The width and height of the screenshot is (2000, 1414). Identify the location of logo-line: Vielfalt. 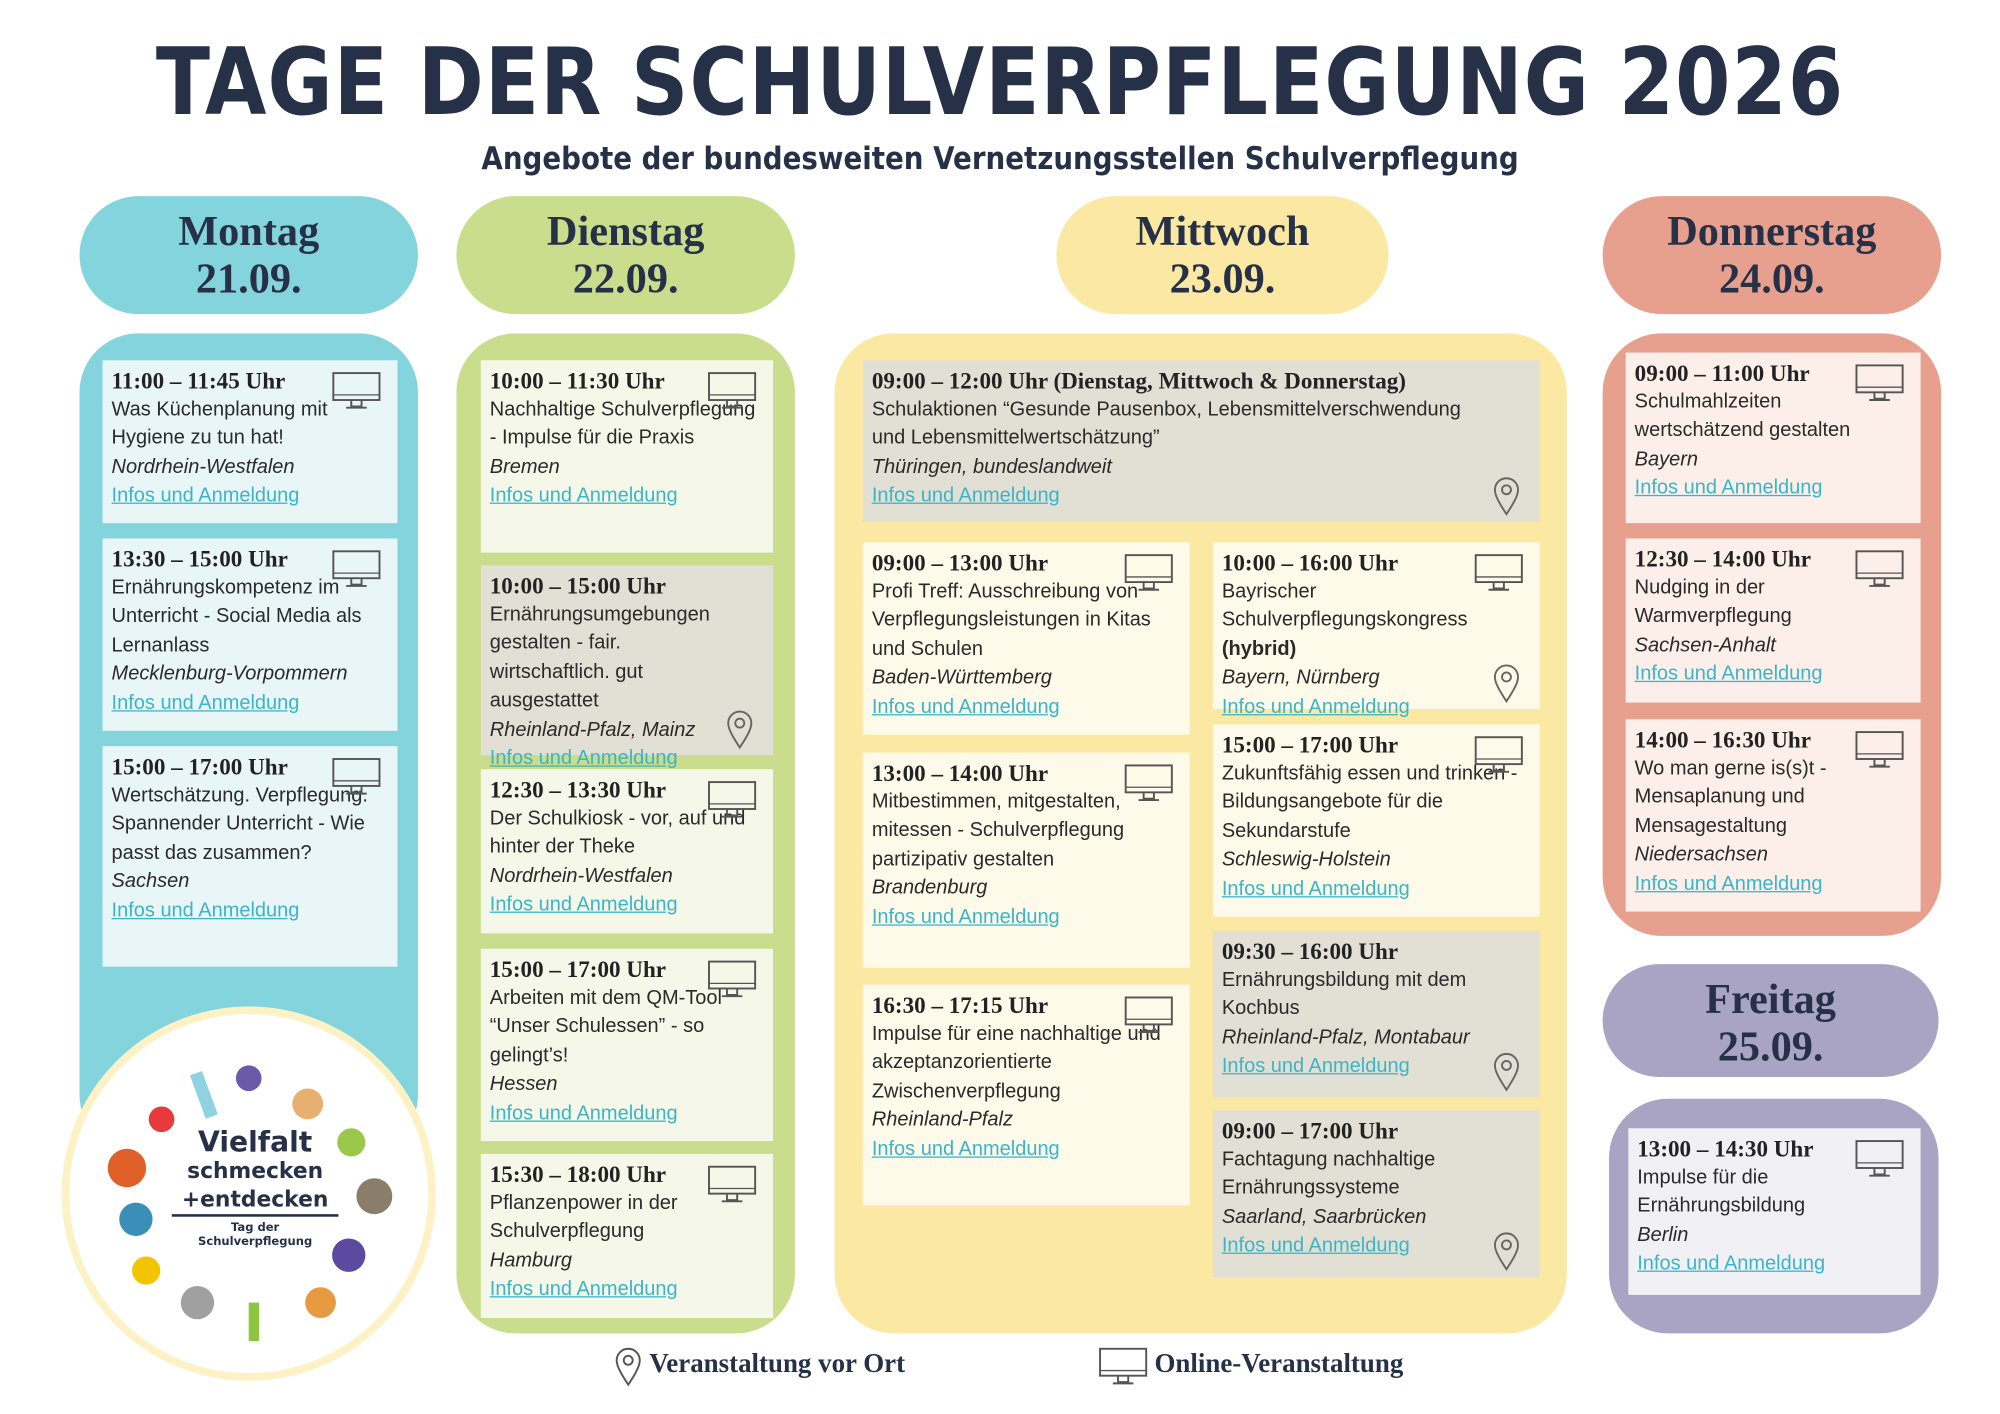
(255, 1143).